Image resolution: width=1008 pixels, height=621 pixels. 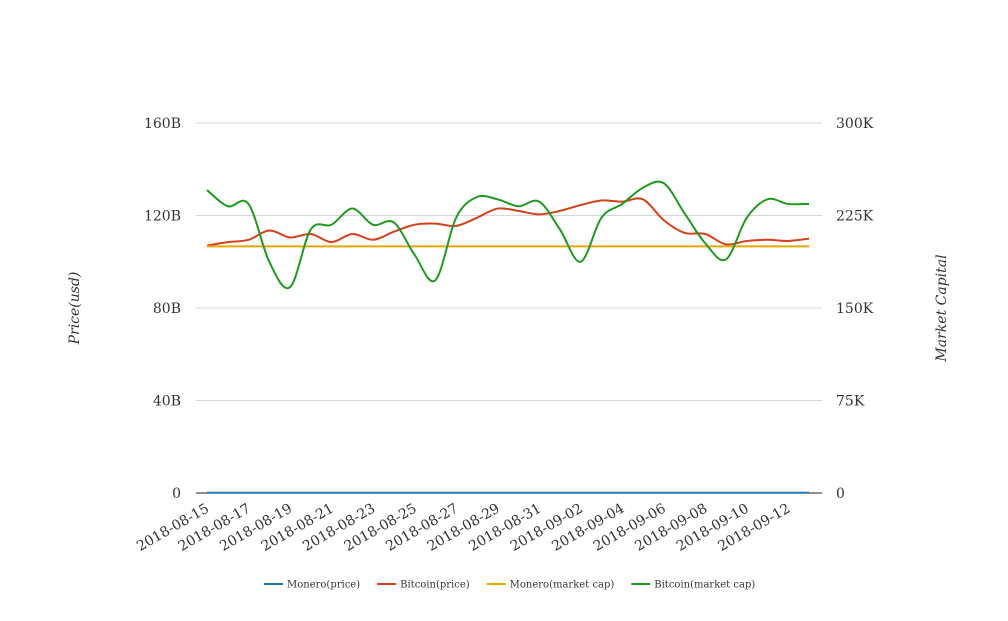 I want to click on y-right-axis-title: Market Capital, so click(x=942, y=308).